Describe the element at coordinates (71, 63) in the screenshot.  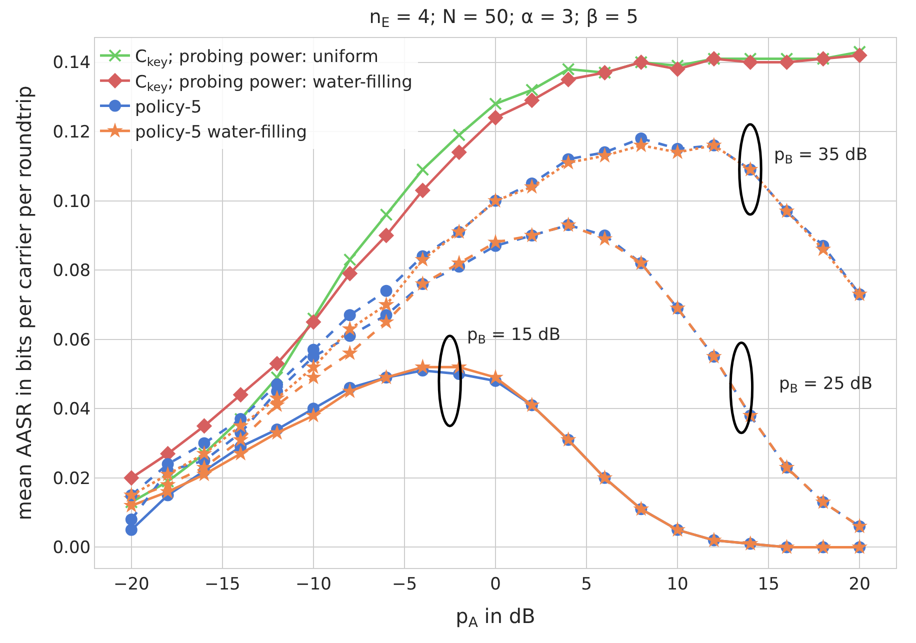
I see `y-tick-label: 0.14` at that location.